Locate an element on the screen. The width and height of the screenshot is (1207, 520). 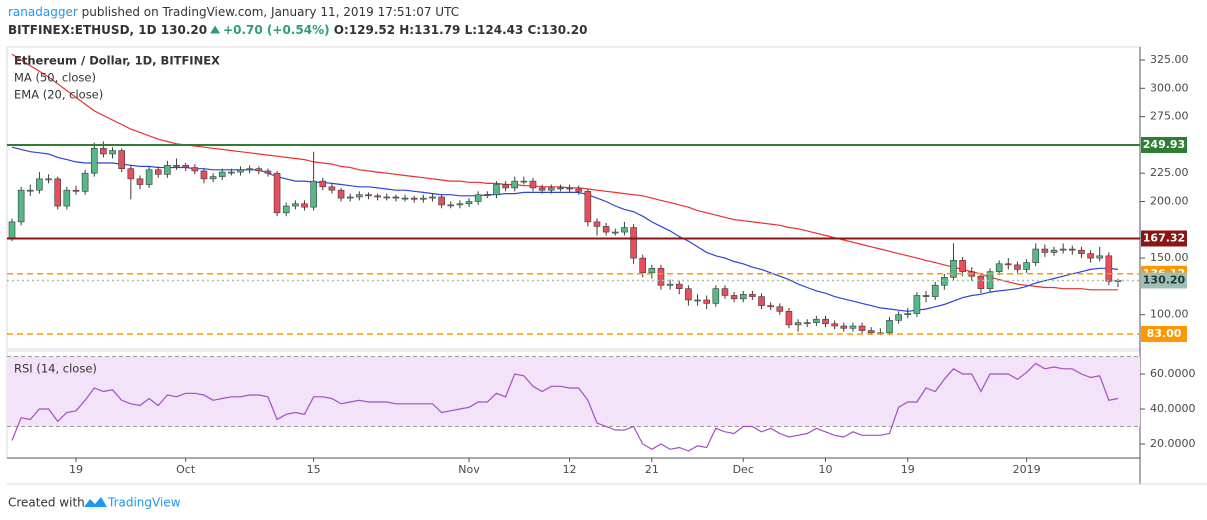
x-tick-label: 2019 is located at coordinates (1027, 469).